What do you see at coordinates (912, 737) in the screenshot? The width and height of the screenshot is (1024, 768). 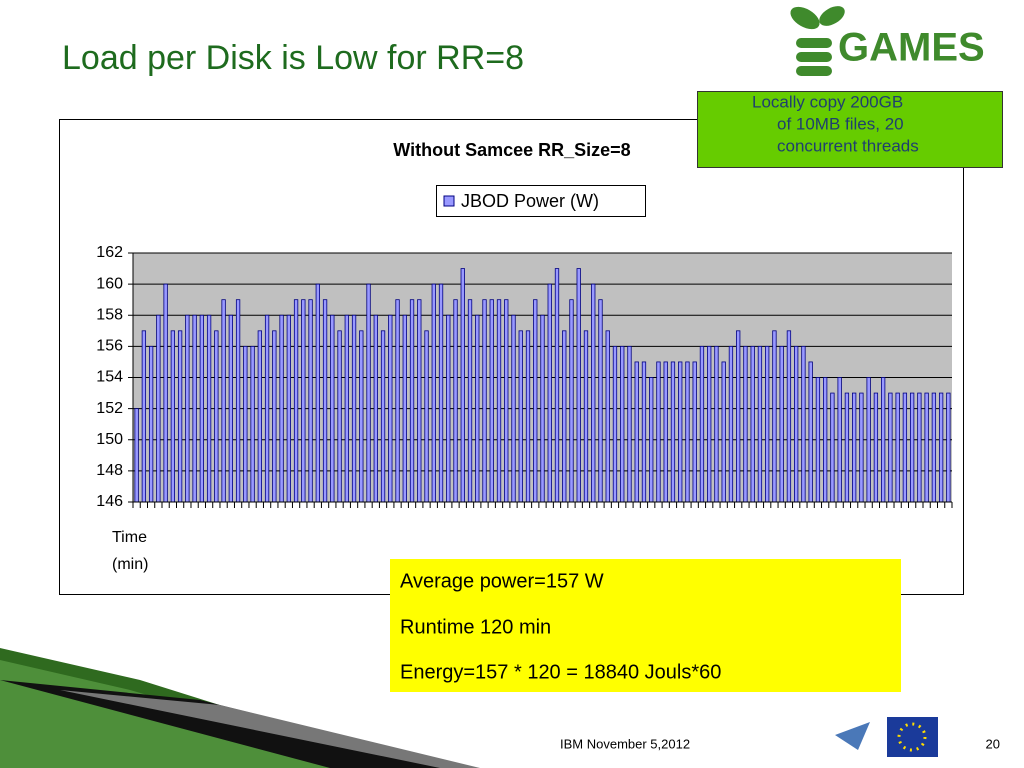 I see `eu-stars` at bounding box center [912, 737].